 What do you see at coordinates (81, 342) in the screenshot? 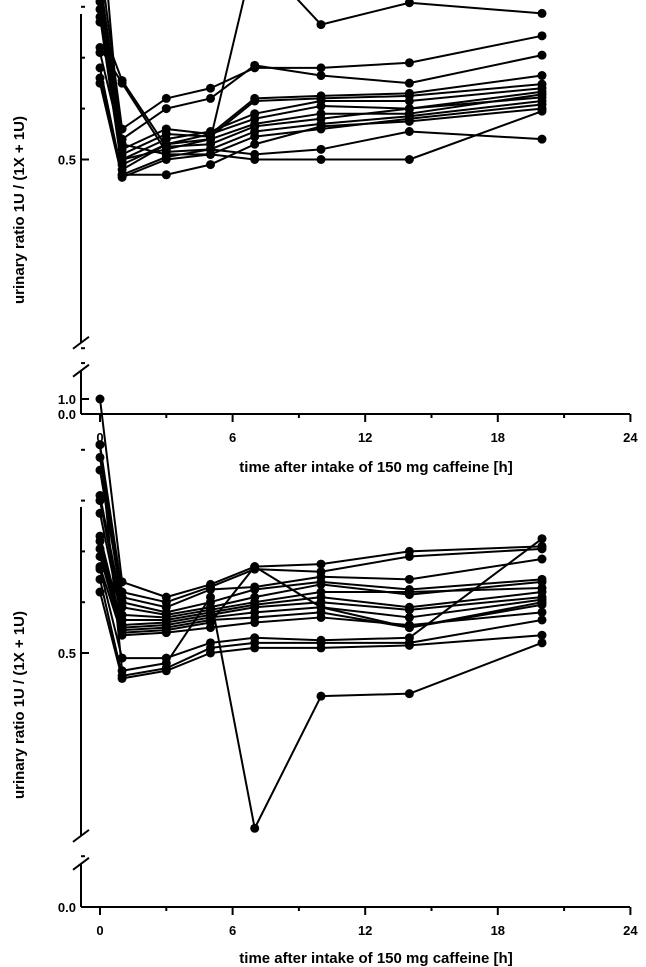
I see `y-axis-break-mark` at bounding box center [81, 342].